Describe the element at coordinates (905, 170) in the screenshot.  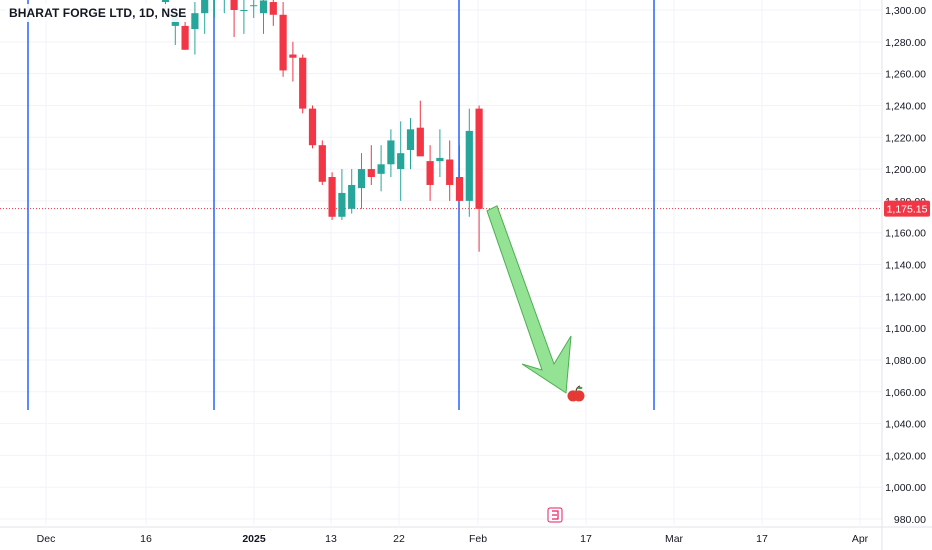
I see `price-tick-label: 1,200.00` at that location.